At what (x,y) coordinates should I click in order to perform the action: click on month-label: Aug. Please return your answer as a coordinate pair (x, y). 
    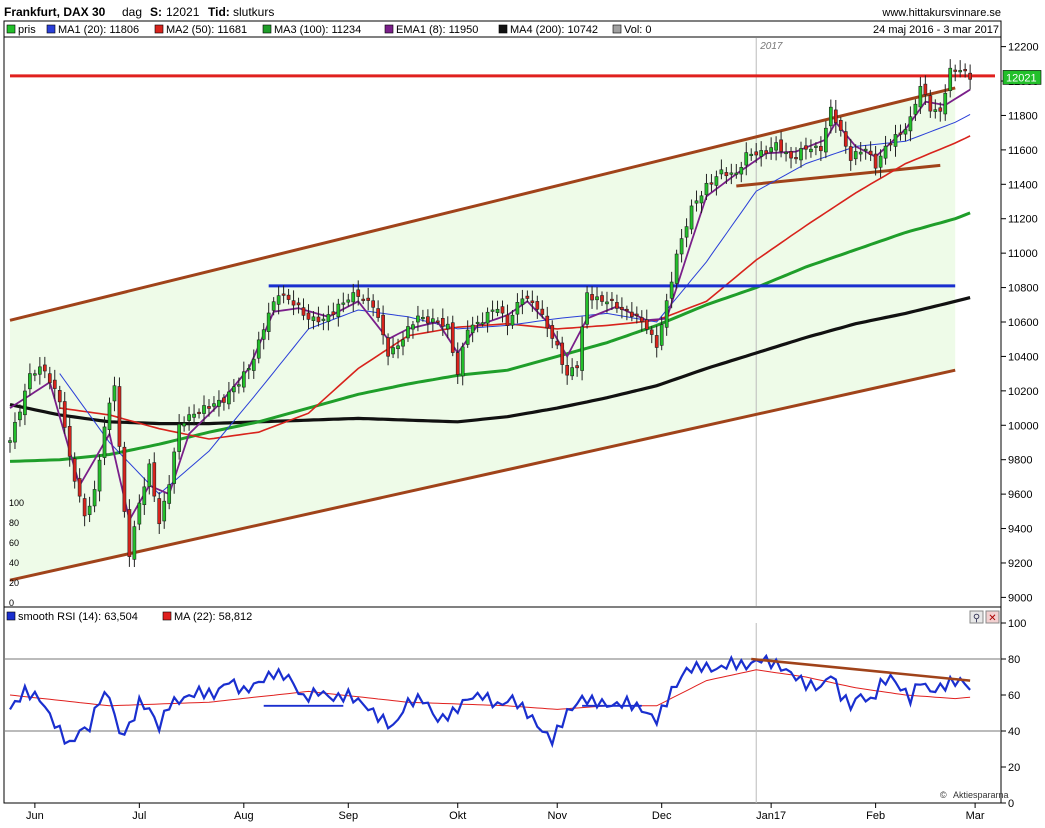
    Looking at the image, I should click on (244, 816).